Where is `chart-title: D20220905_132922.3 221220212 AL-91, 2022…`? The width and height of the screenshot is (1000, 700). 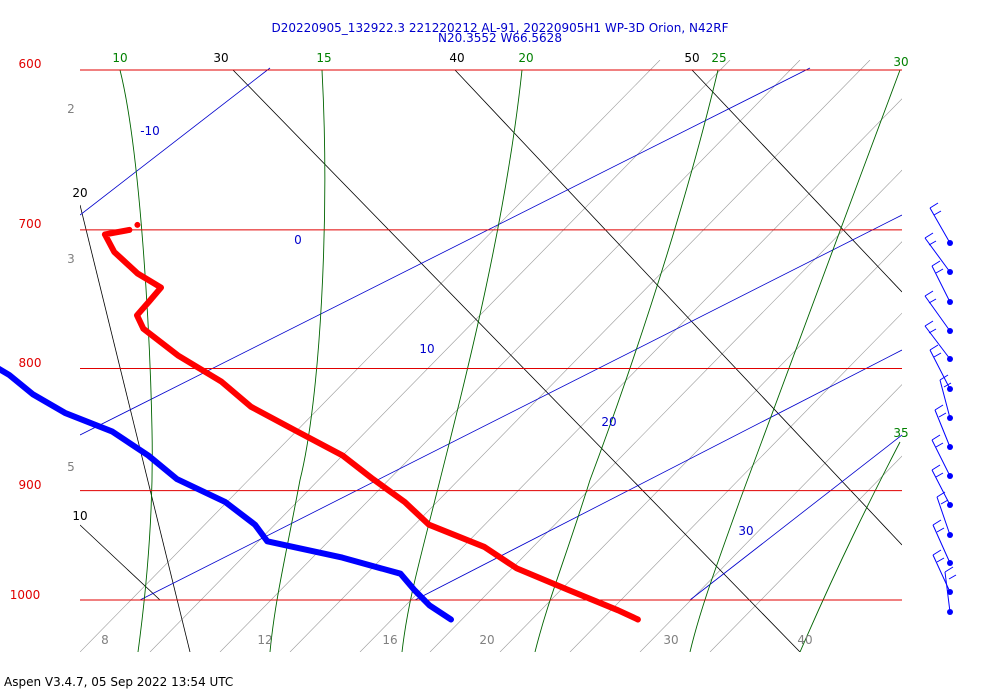
chart-title: D20220905_132922.3 221220212 AL-91, 2022… is located at coordinates (500, 28).